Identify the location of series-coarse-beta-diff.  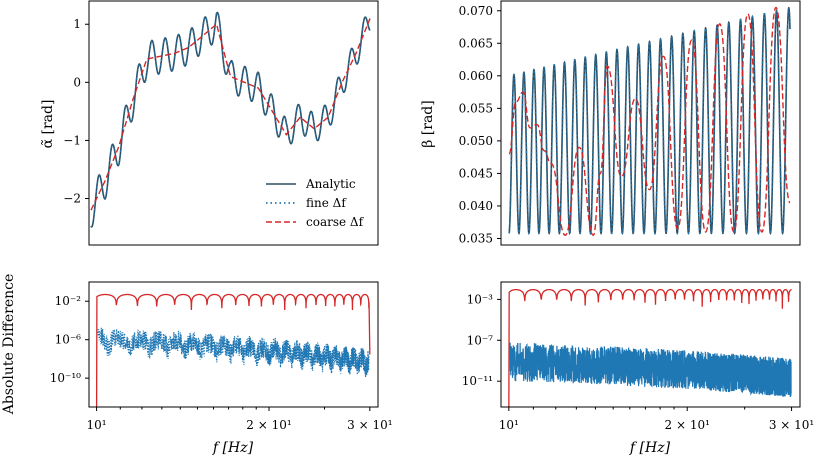
(650, 347).